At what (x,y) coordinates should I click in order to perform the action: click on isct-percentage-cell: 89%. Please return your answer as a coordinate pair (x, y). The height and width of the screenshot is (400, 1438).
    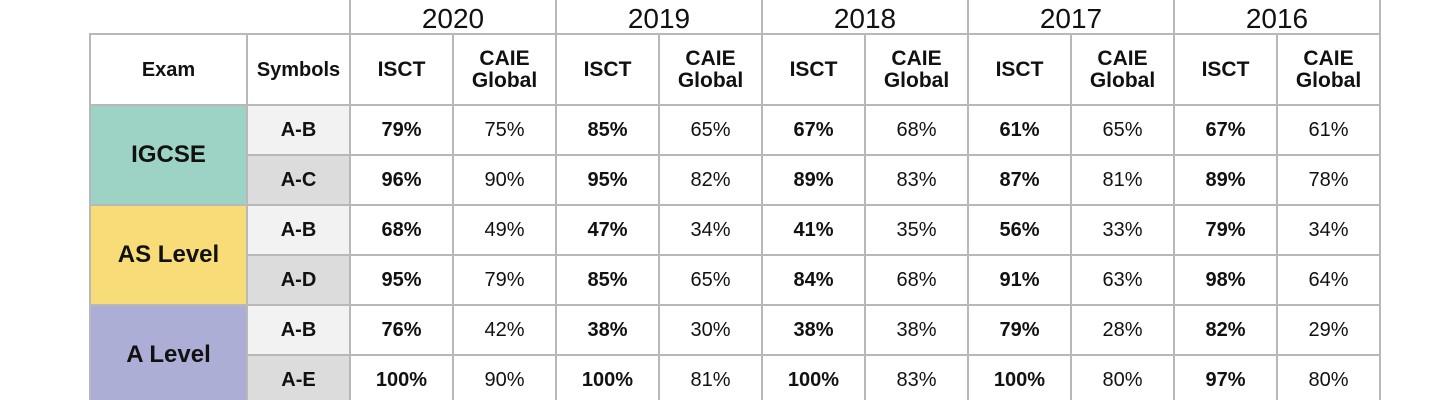
    Looking at the image, I should click on (813, 180).